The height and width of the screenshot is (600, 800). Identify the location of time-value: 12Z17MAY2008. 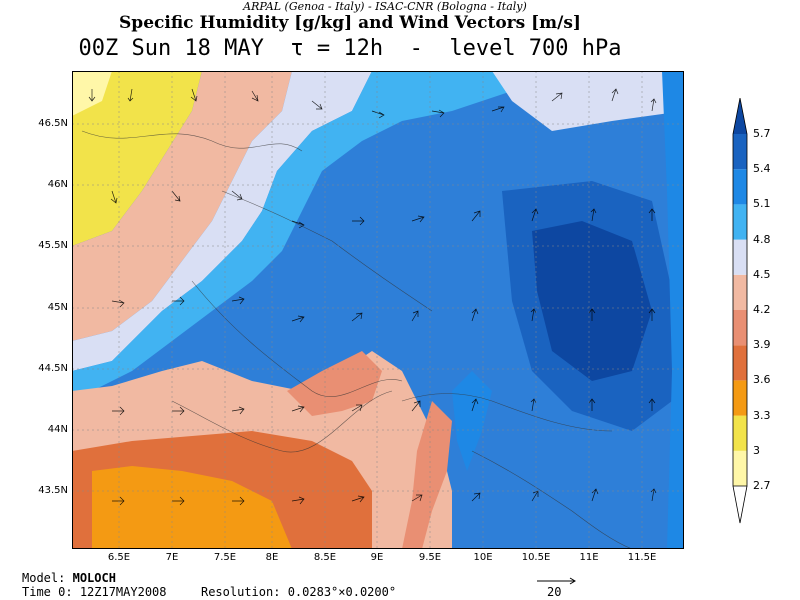
(123, 592).